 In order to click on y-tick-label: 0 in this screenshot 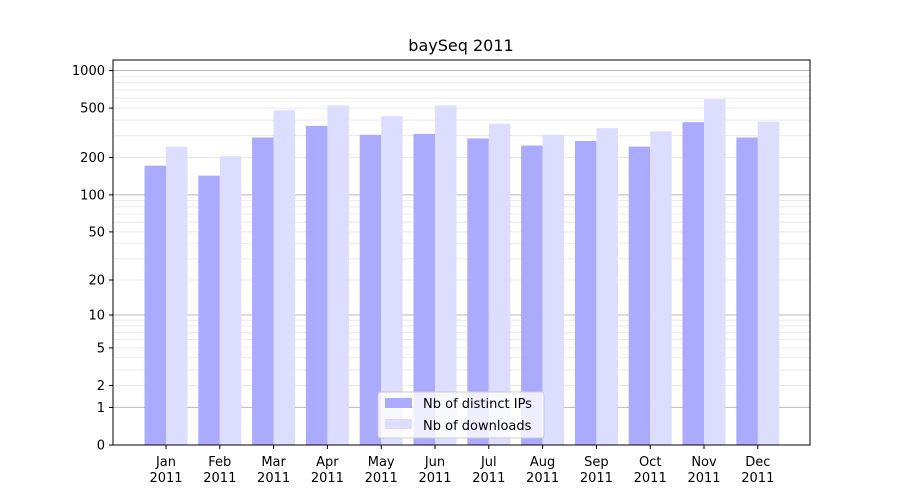, I will do `click(101, 446)`.